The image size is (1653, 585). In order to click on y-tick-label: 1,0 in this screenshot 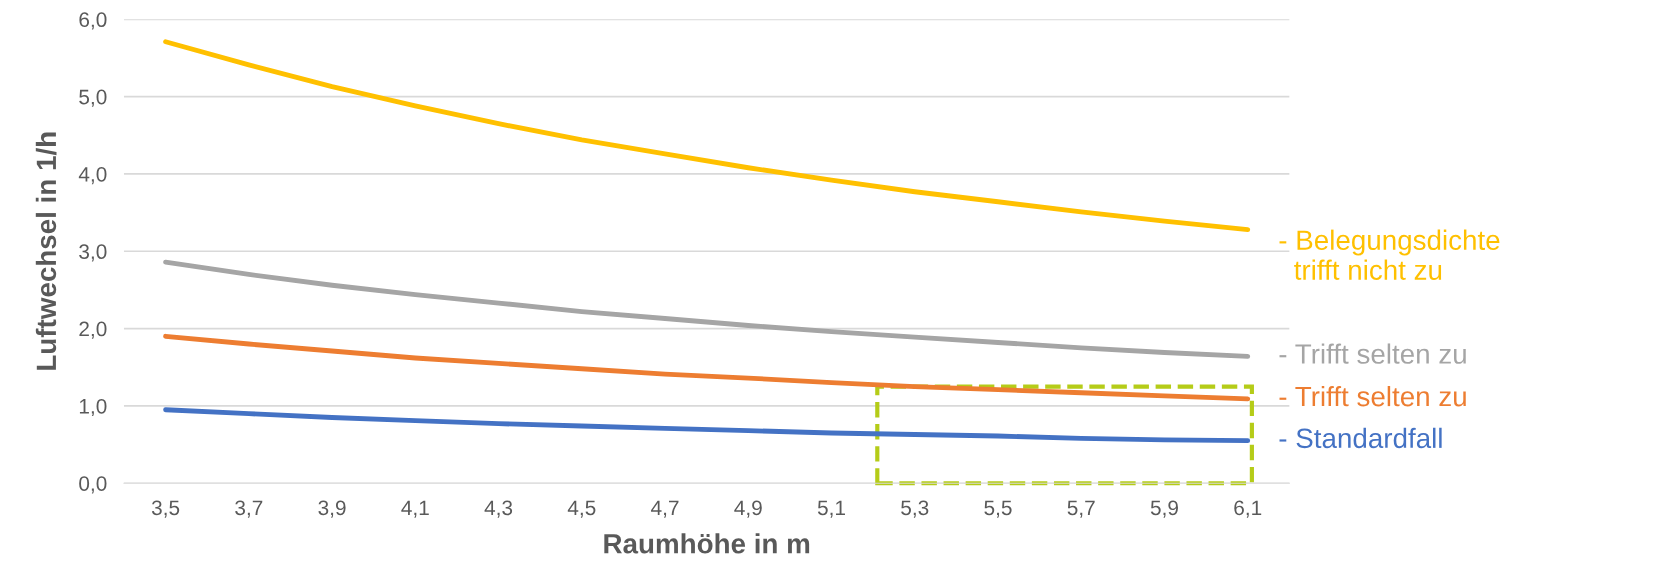, I will do `click(93, 407)`.